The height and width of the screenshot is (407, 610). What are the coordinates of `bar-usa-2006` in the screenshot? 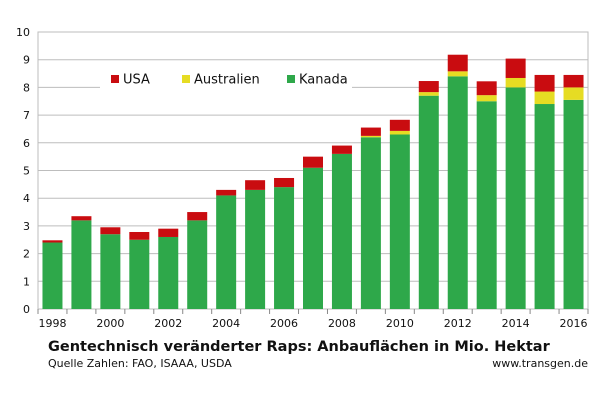 It's located at (284, 182).